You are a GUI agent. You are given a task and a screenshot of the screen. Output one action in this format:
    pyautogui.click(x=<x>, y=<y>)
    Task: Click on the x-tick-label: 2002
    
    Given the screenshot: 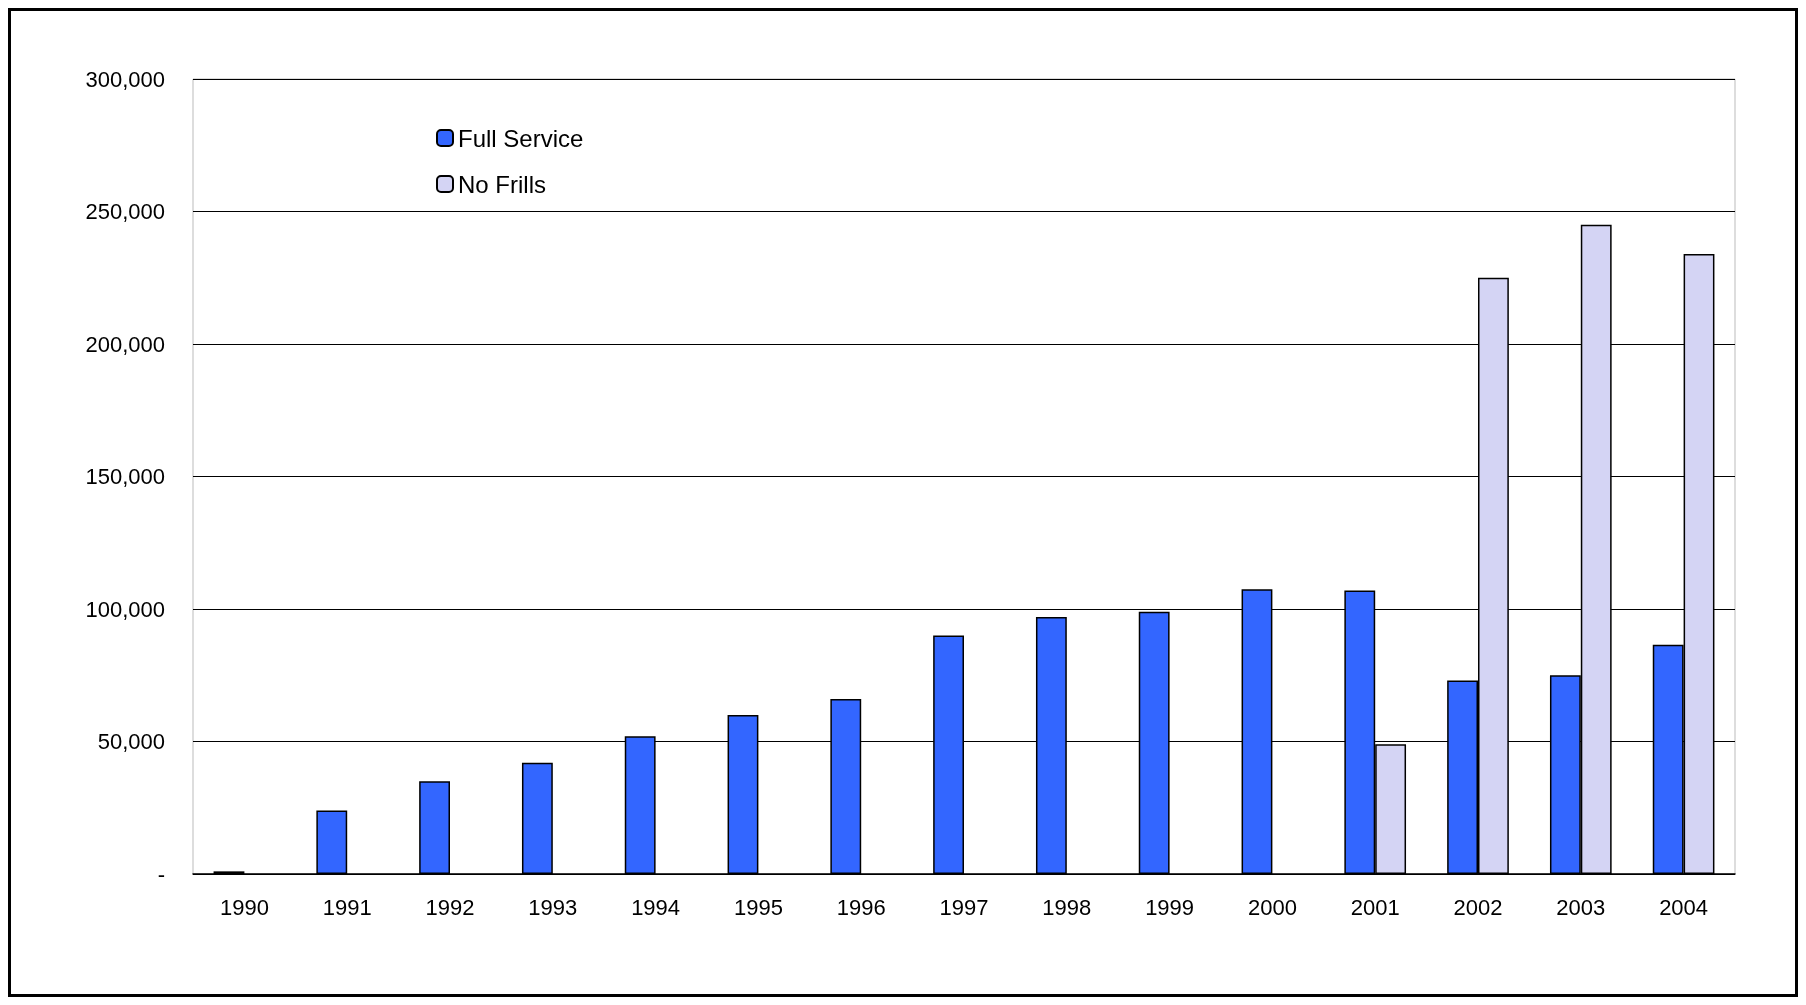 What is the action you would take?
    pyautogui.click(x=1478, y=907)
    